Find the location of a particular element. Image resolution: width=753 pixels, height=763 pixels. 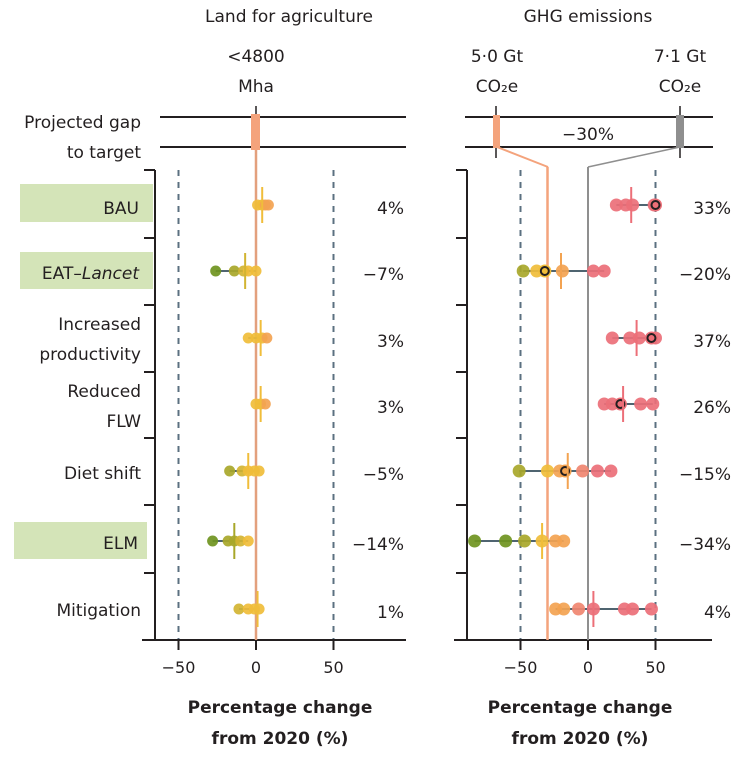

row-label-mitigation: Mitigation is located at coordinates (98, 611).